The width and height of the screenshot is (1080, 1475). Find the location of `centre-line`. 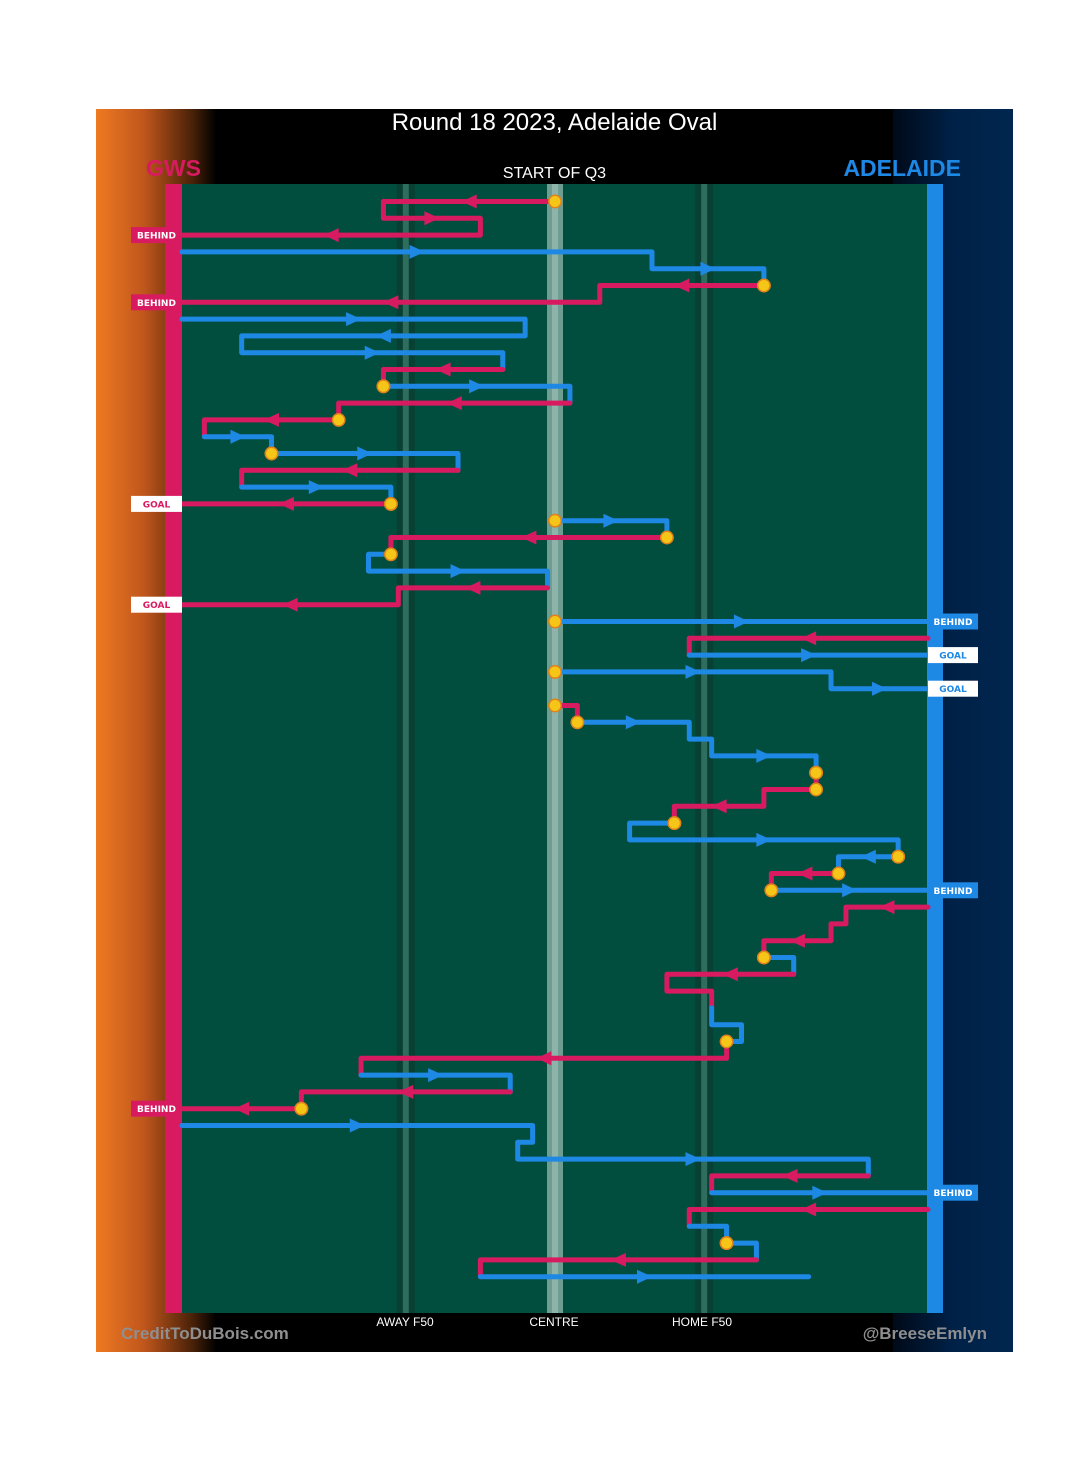

centre-line is located at coordinates (555, 748).